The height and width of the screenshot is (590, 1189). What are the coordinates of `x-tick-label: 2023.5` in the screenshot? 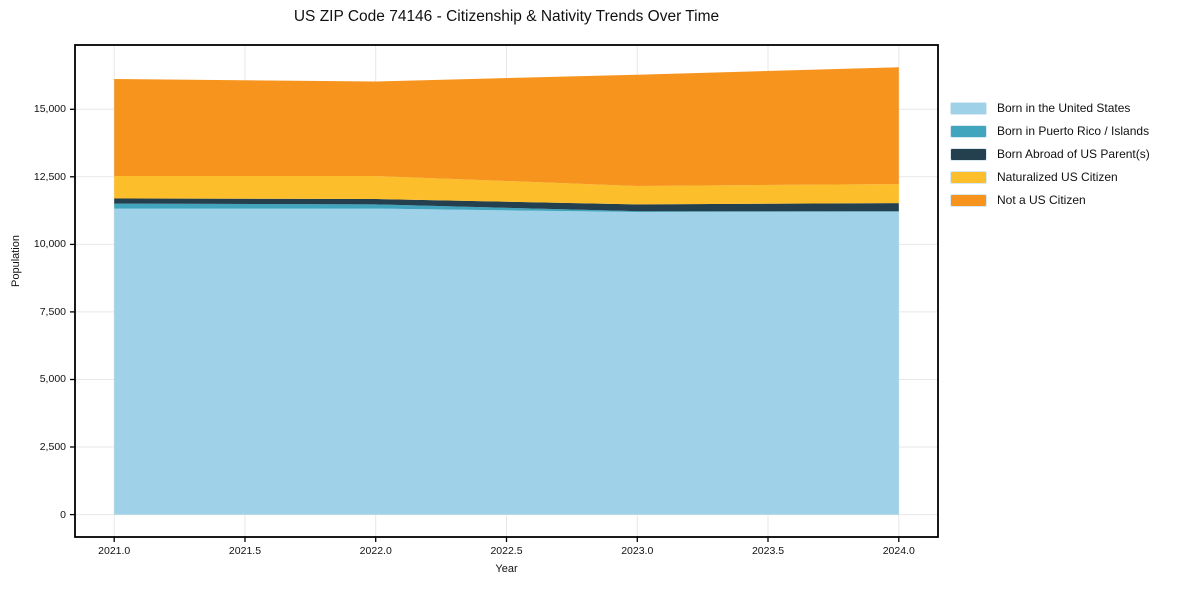 It's located at (768, 551).